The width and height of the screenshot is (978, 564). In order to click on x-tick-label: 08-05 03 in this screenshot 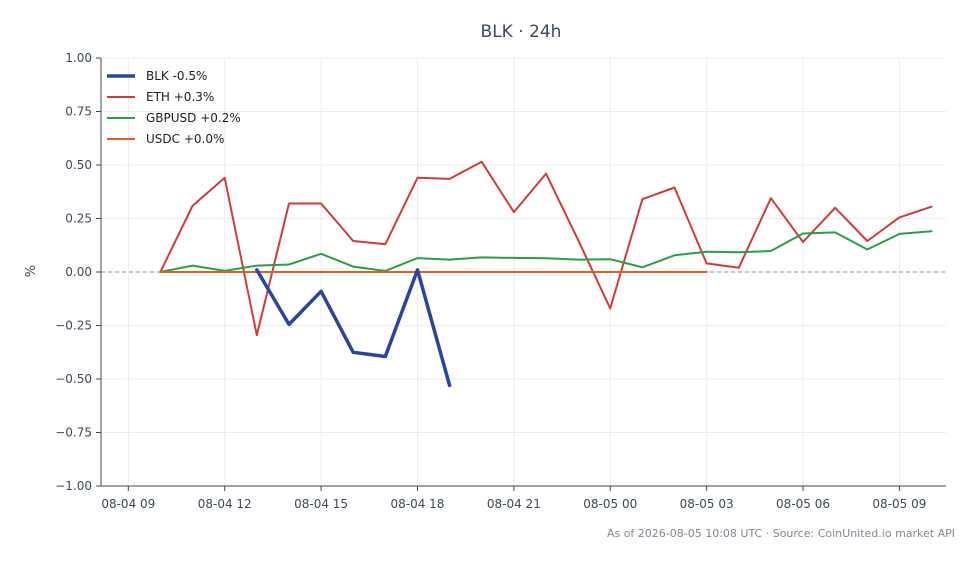, I will do `click(707, 504)`.